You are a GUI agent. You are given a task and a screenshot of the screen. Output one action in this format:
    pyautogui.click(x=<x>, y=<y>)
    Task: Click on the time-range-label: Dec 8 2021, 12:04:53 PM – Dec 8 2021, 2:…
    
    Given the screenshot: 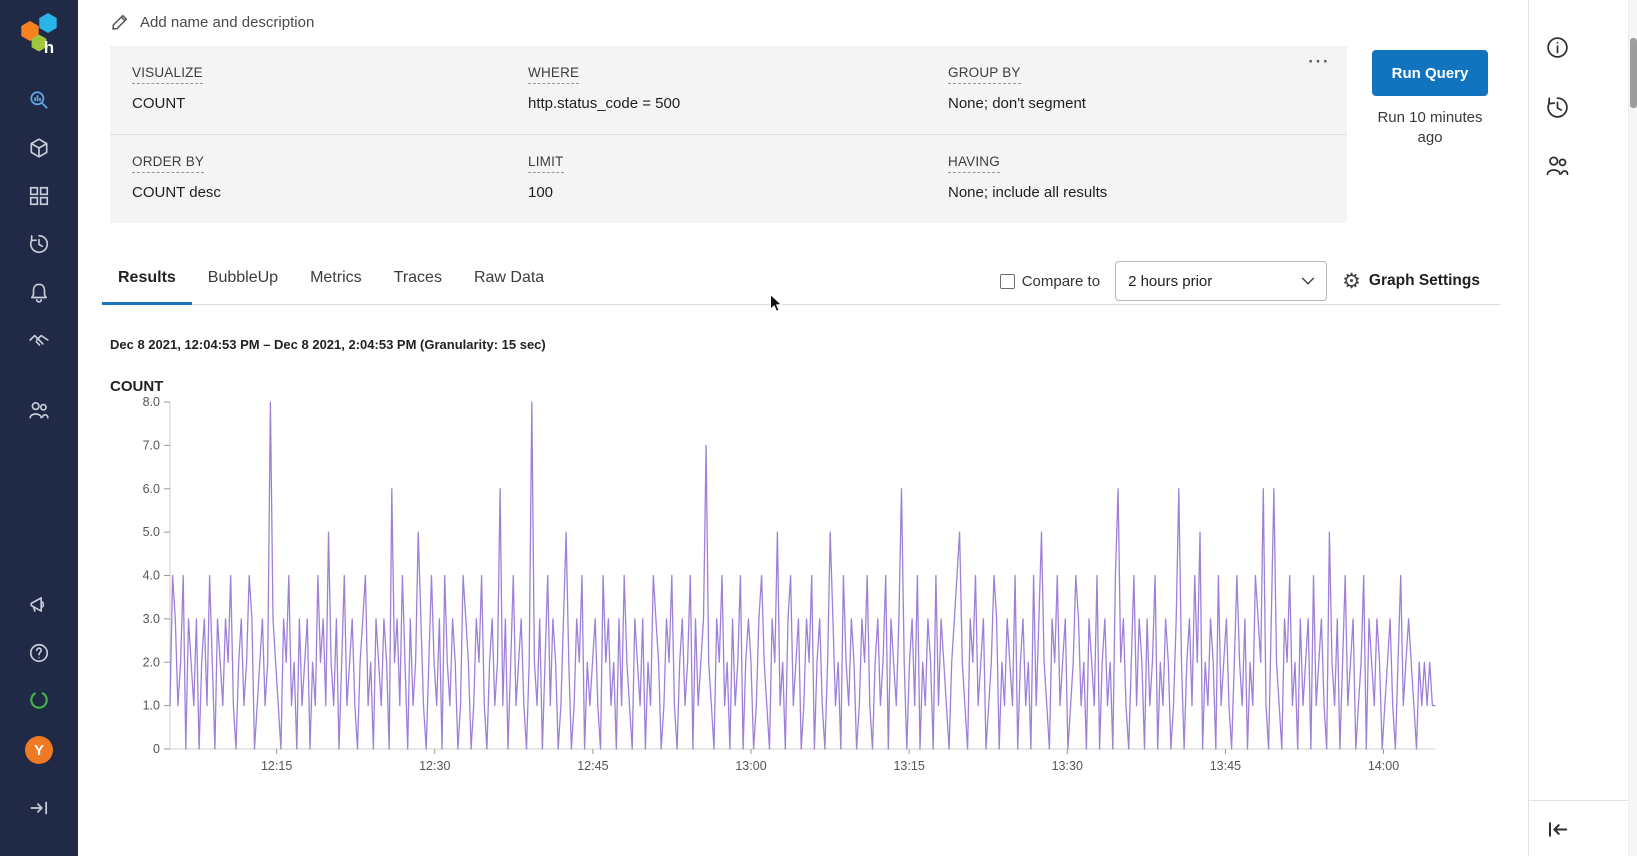 What is the action you would take?
    pyautogui.click(x=328, y=344)
    